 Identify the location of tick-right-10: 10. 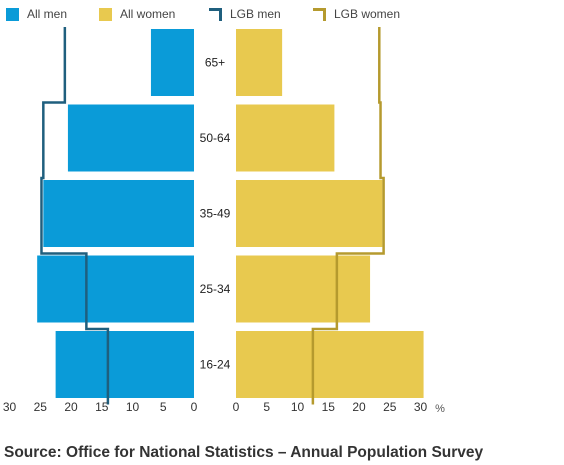
(298, 407).